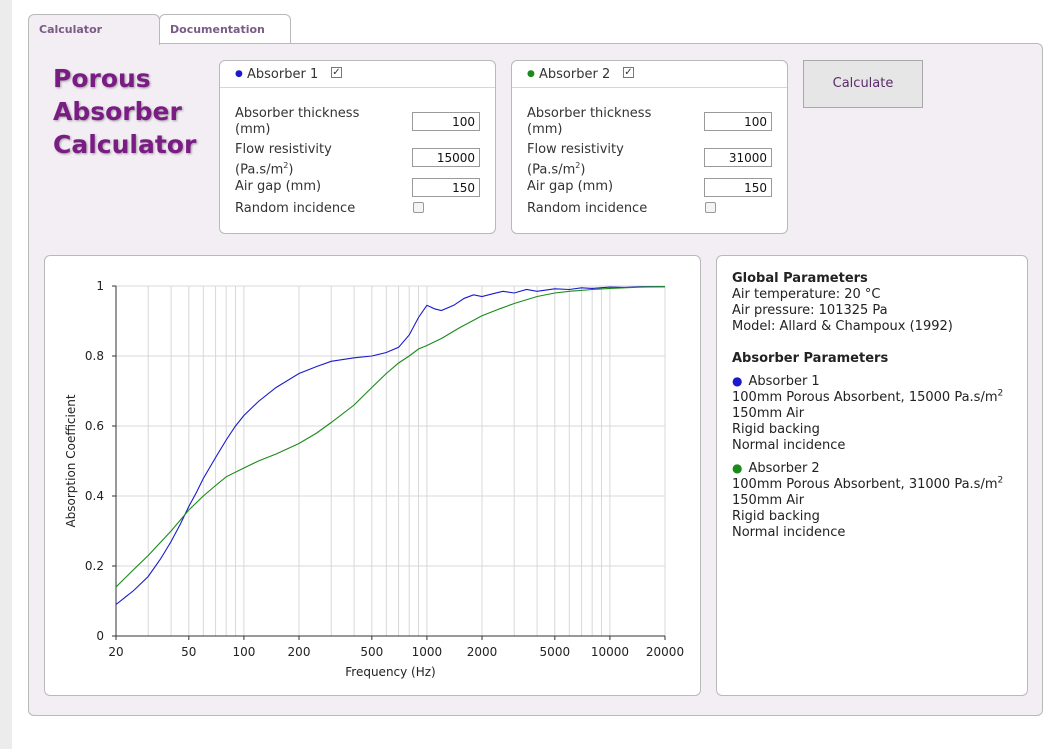 This screenshot has width=1058, height=749. I want to click on absorber-1-thickness-input, so click(446, 121).